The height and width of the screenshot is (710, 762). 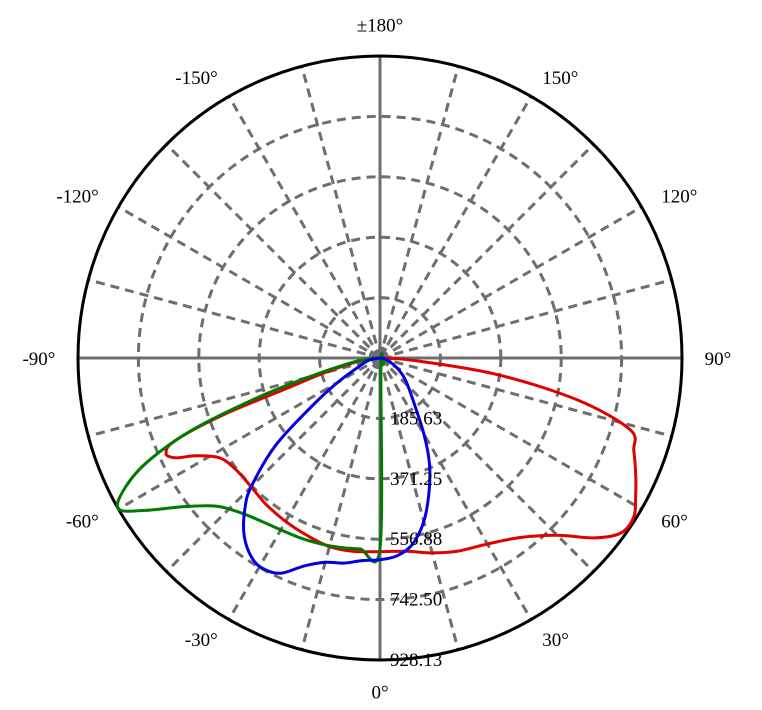 What do you see at coordinates (416, 660) in the screenshot?
I see `radial-tick-label: 928.13` at bounding box center [416, 660].